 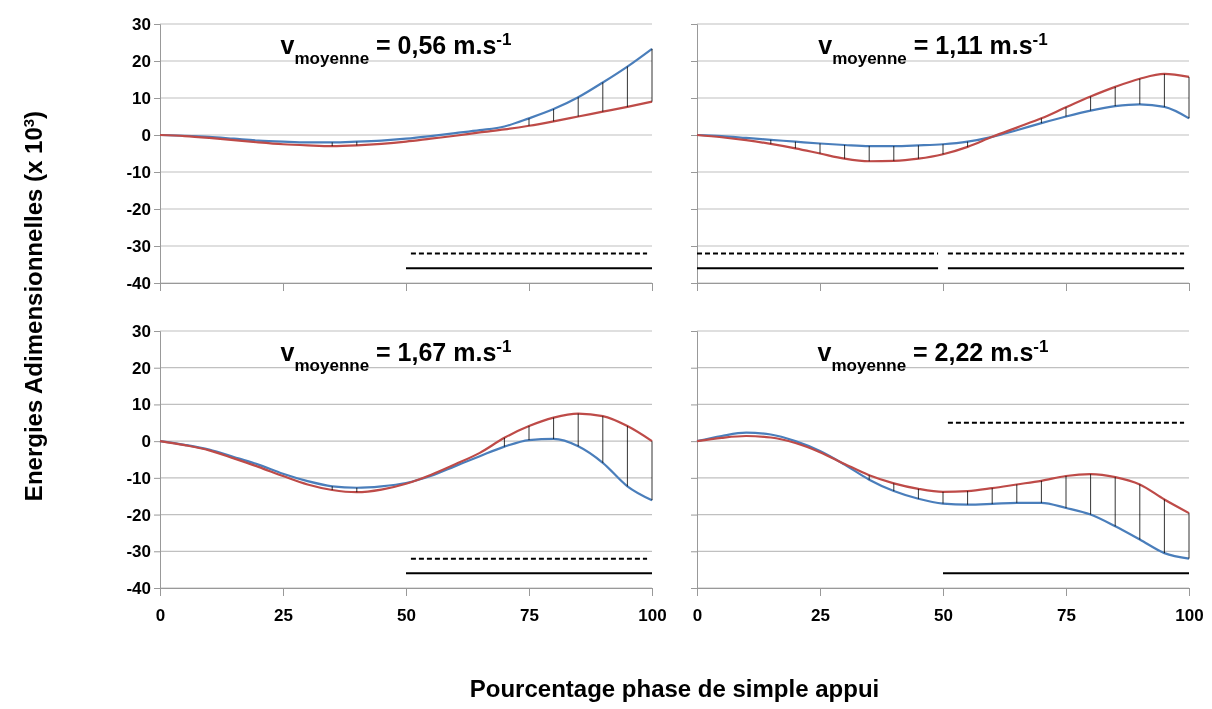 I want to click on x-axis-title: Pourcentage phase de simple appui, so click(x=674, y=688).